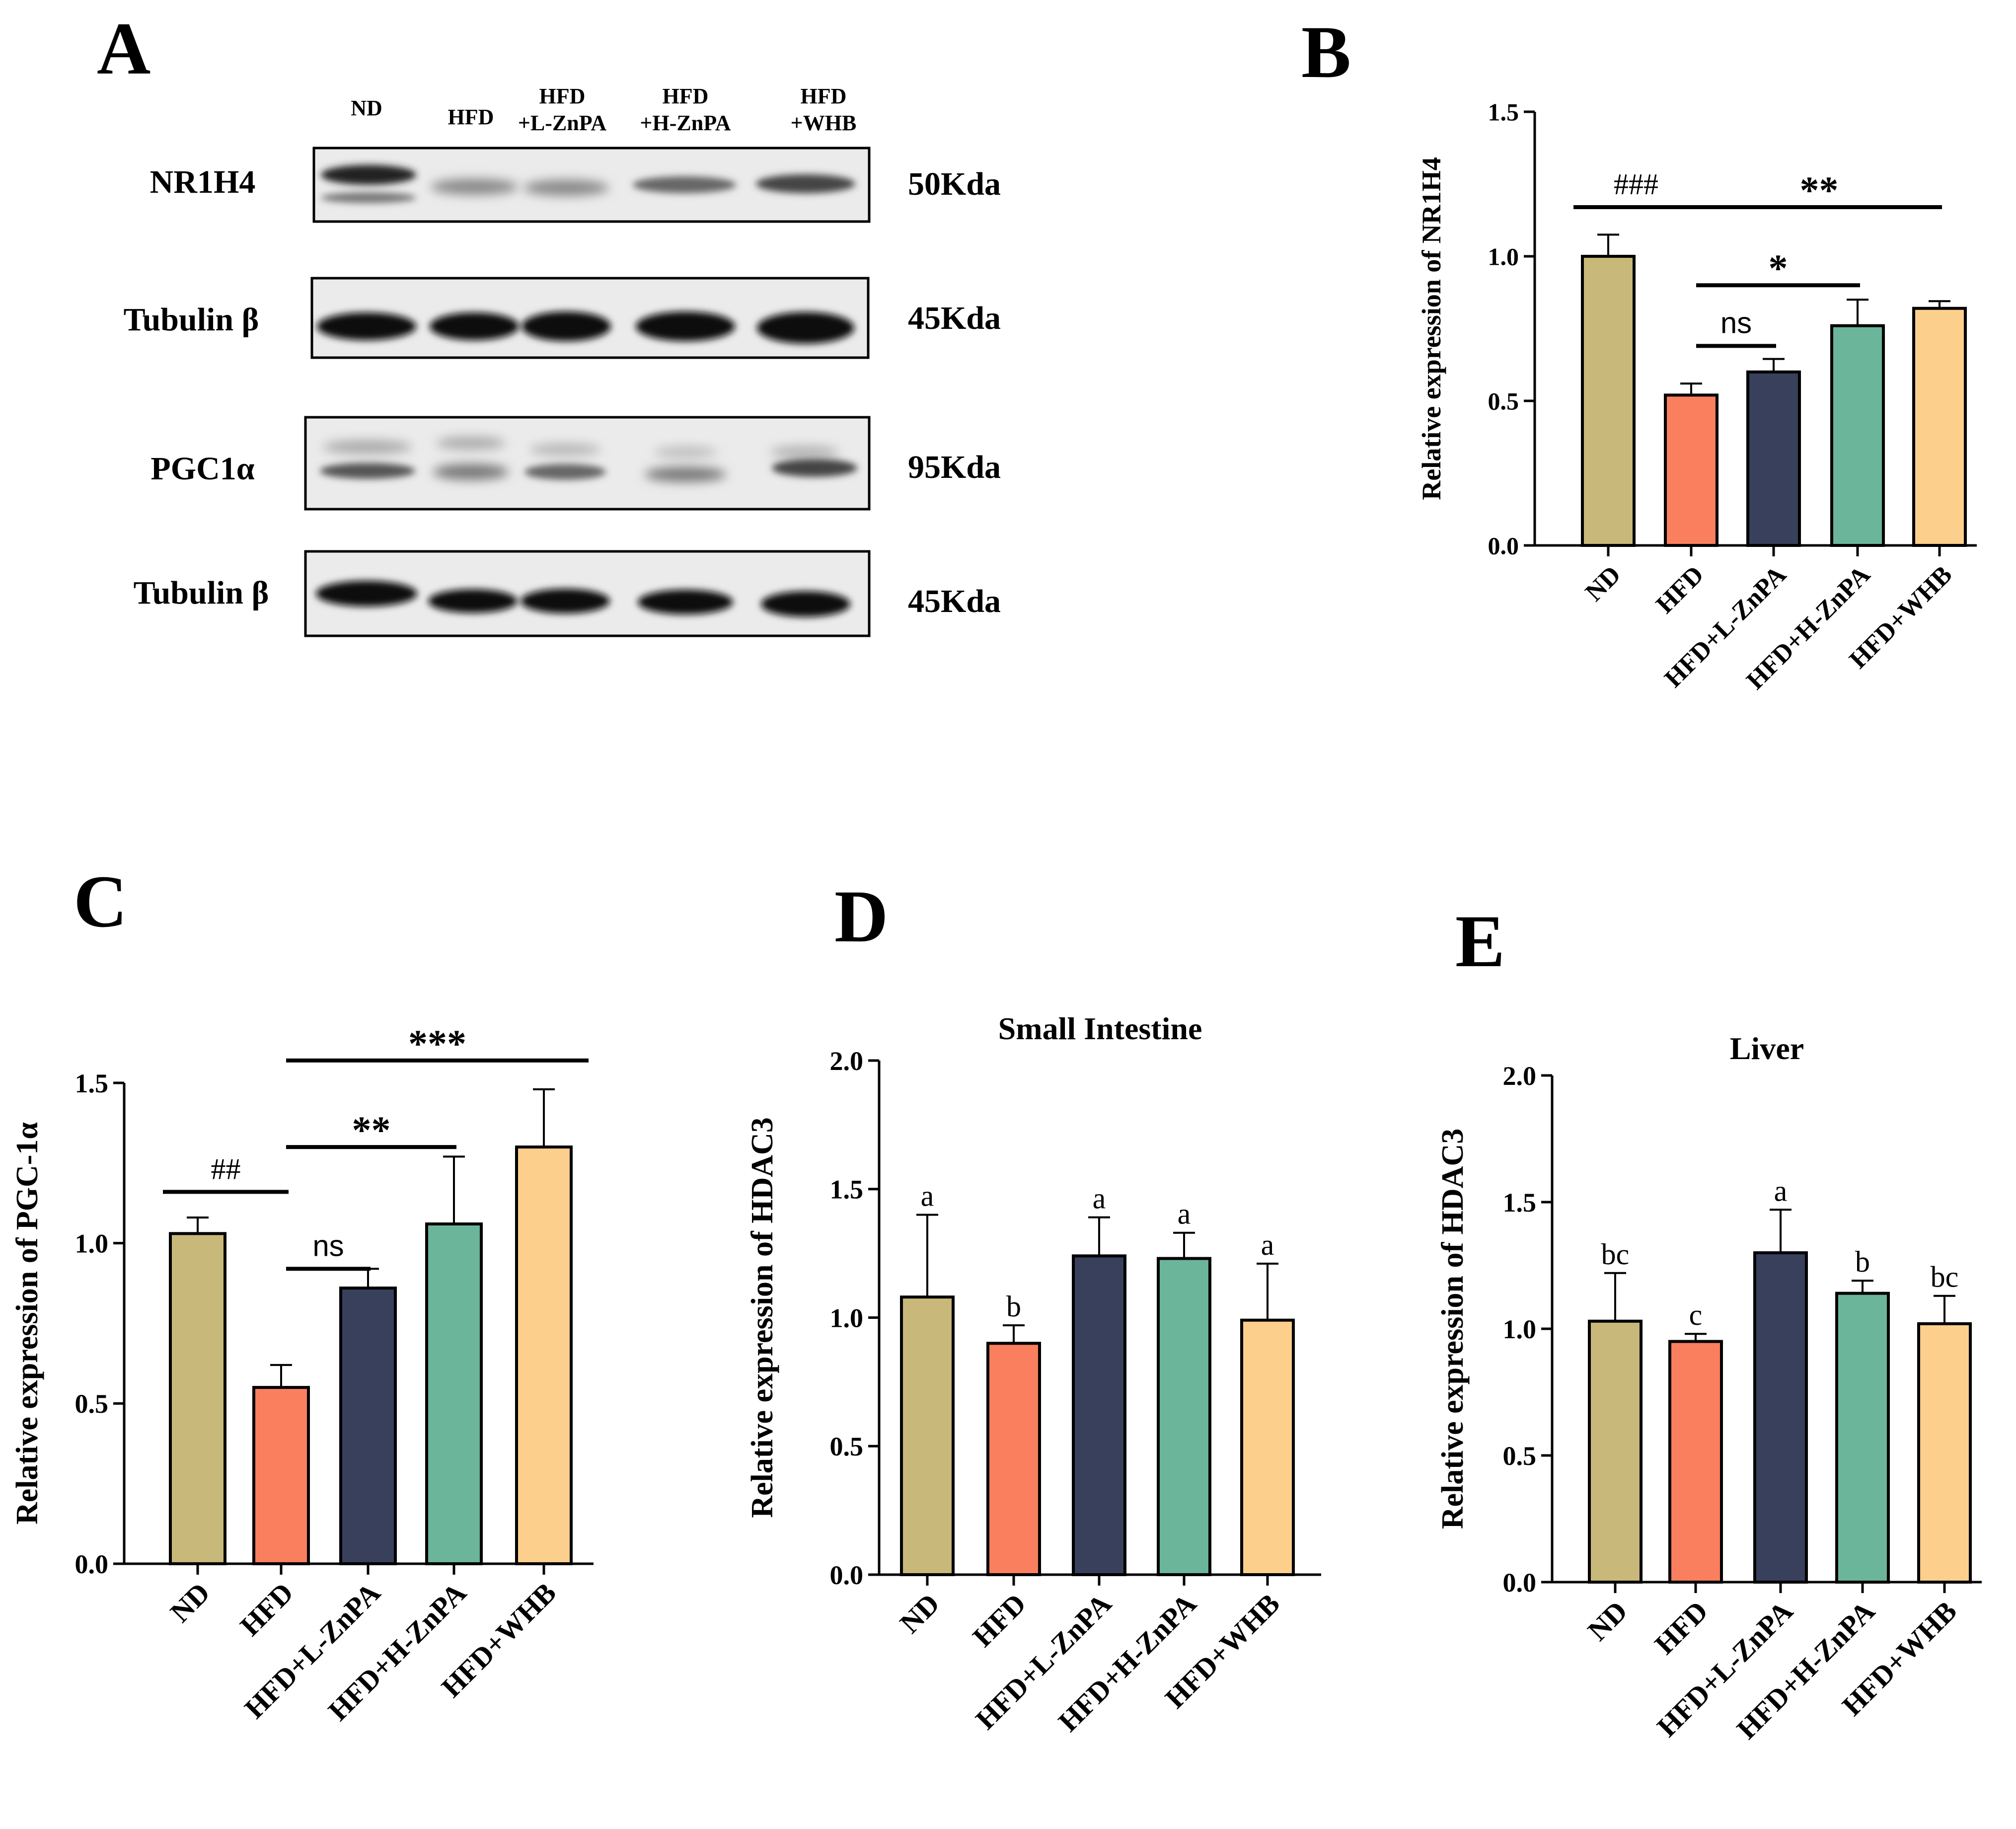  What do you see at coordinates (471, 117) in the screenshot?
I see `lane-header-hfd: HFD` at bounding box center [471, 117].